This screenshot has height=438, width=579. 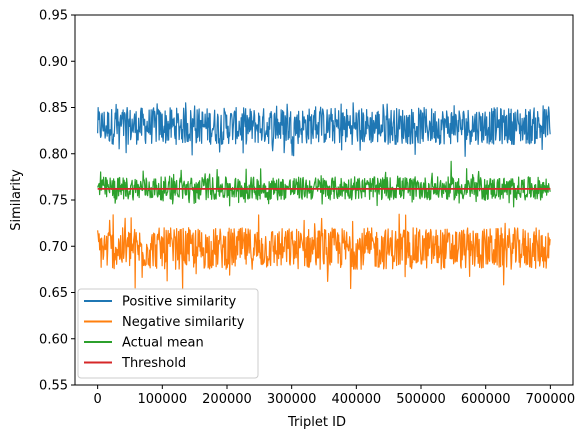 I want to click on x-tick-label: 100000, so click(x=162, y=399).